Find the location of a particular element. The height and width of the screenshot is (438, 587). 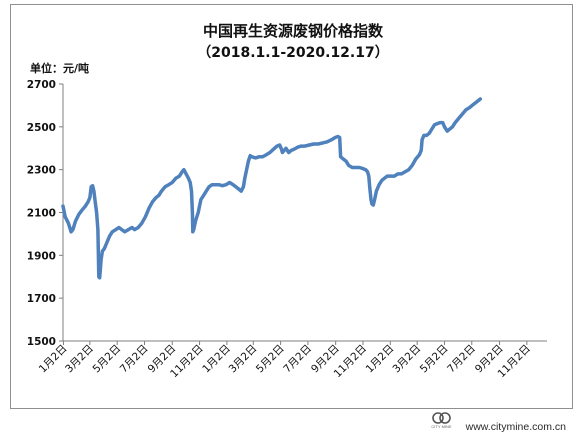

logo-text: CITY MINE is located at coordinates (441, 426).